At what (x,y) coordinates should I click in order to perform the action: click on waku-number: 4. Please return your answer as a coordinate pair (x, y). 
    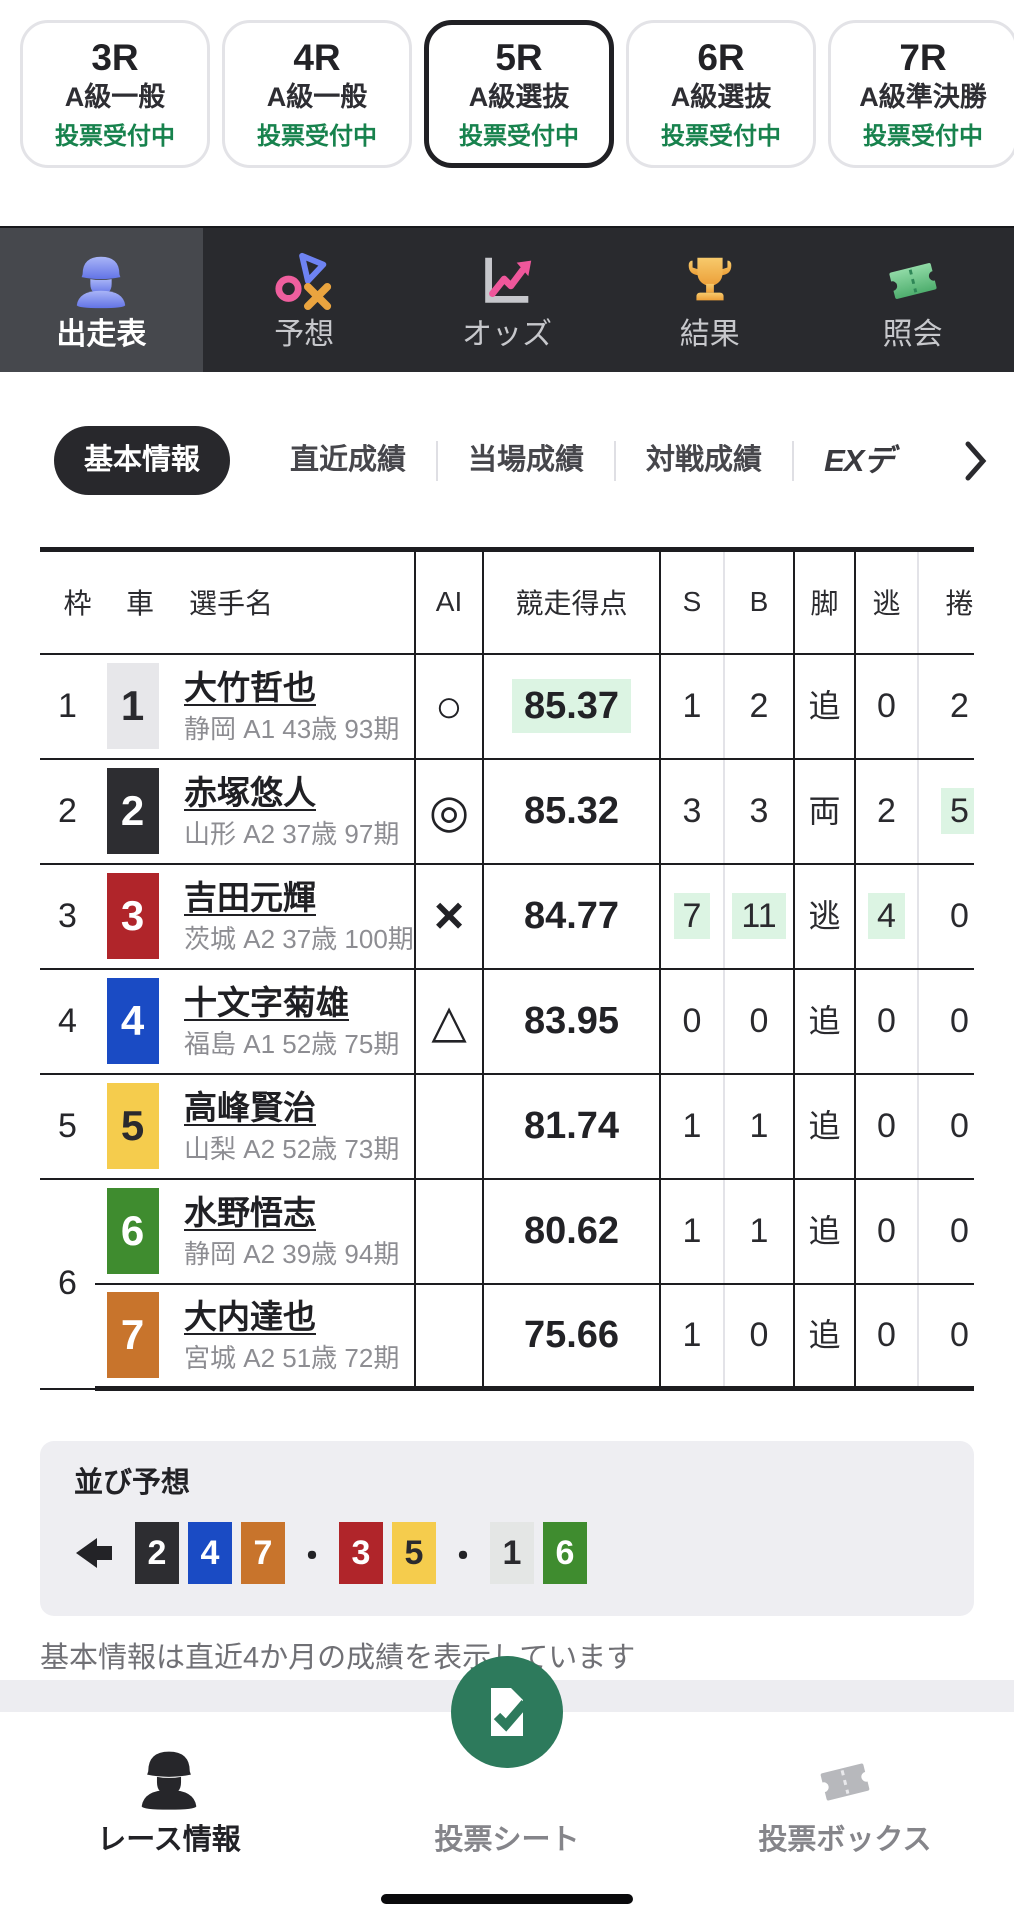
    Looking at the image, I should click on (67, 1020).